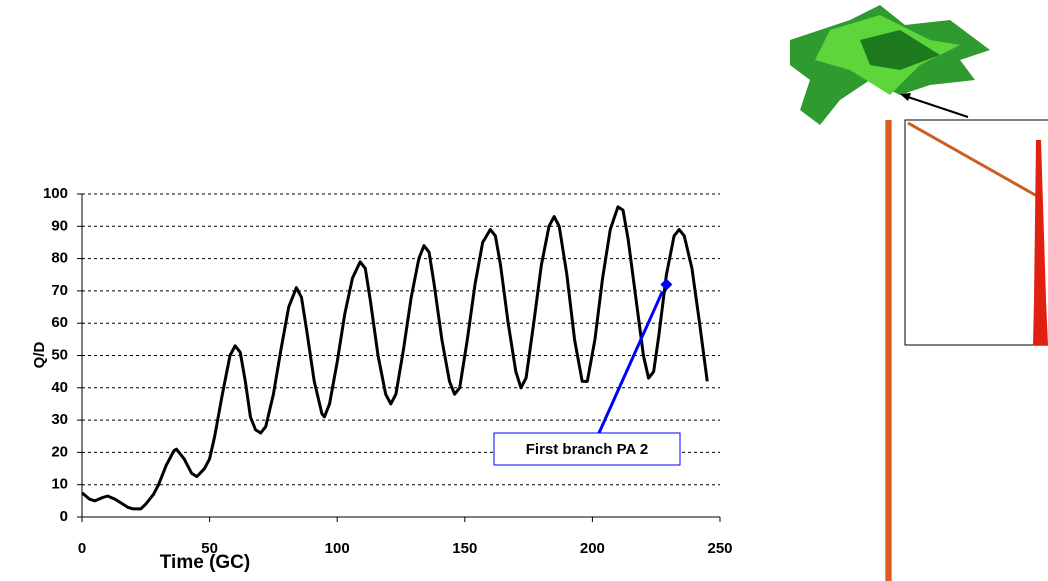 The width and height of the screenshot is (1048, 581). What do you see at coordinates (205, 562) in the screenshot?
I see `x-axis-title: Time (GC)` at bounding box center [205, 562].